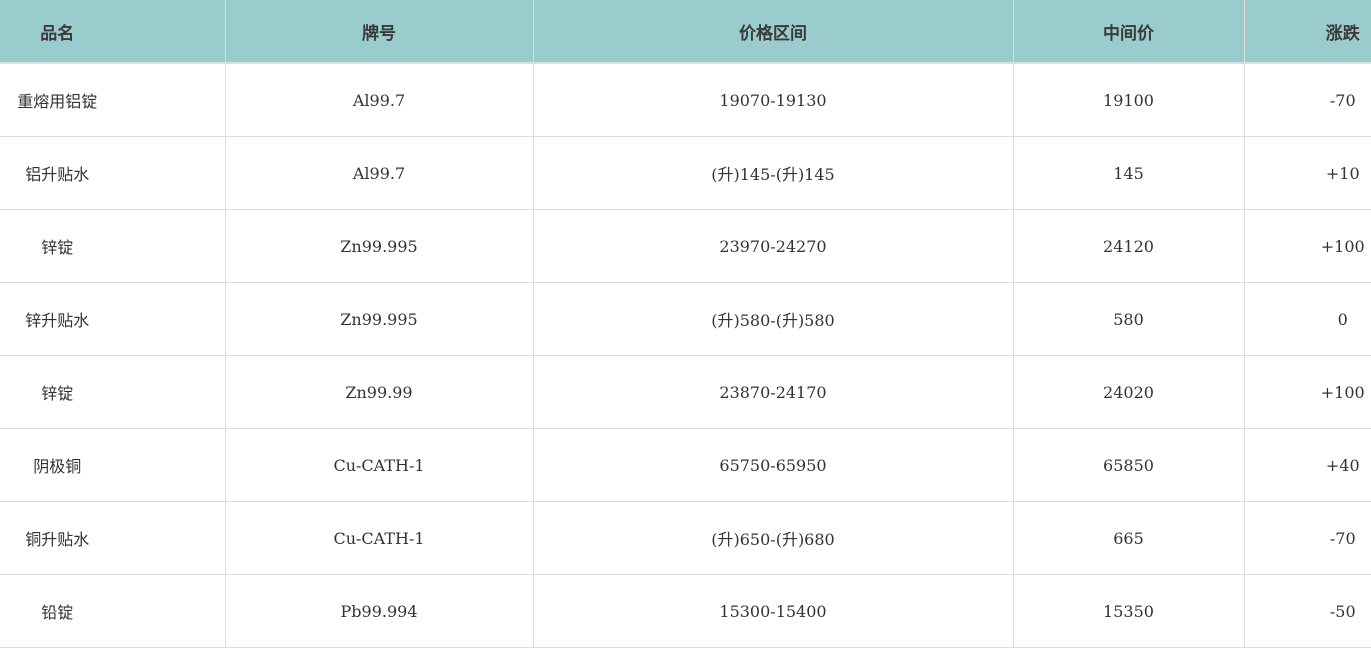 This screenshot has height=648, width=1371. What do you see at coordinates (1307, 465) in the screenshot?
I see `cell-change: +40` at bounding box center [1307, 465].